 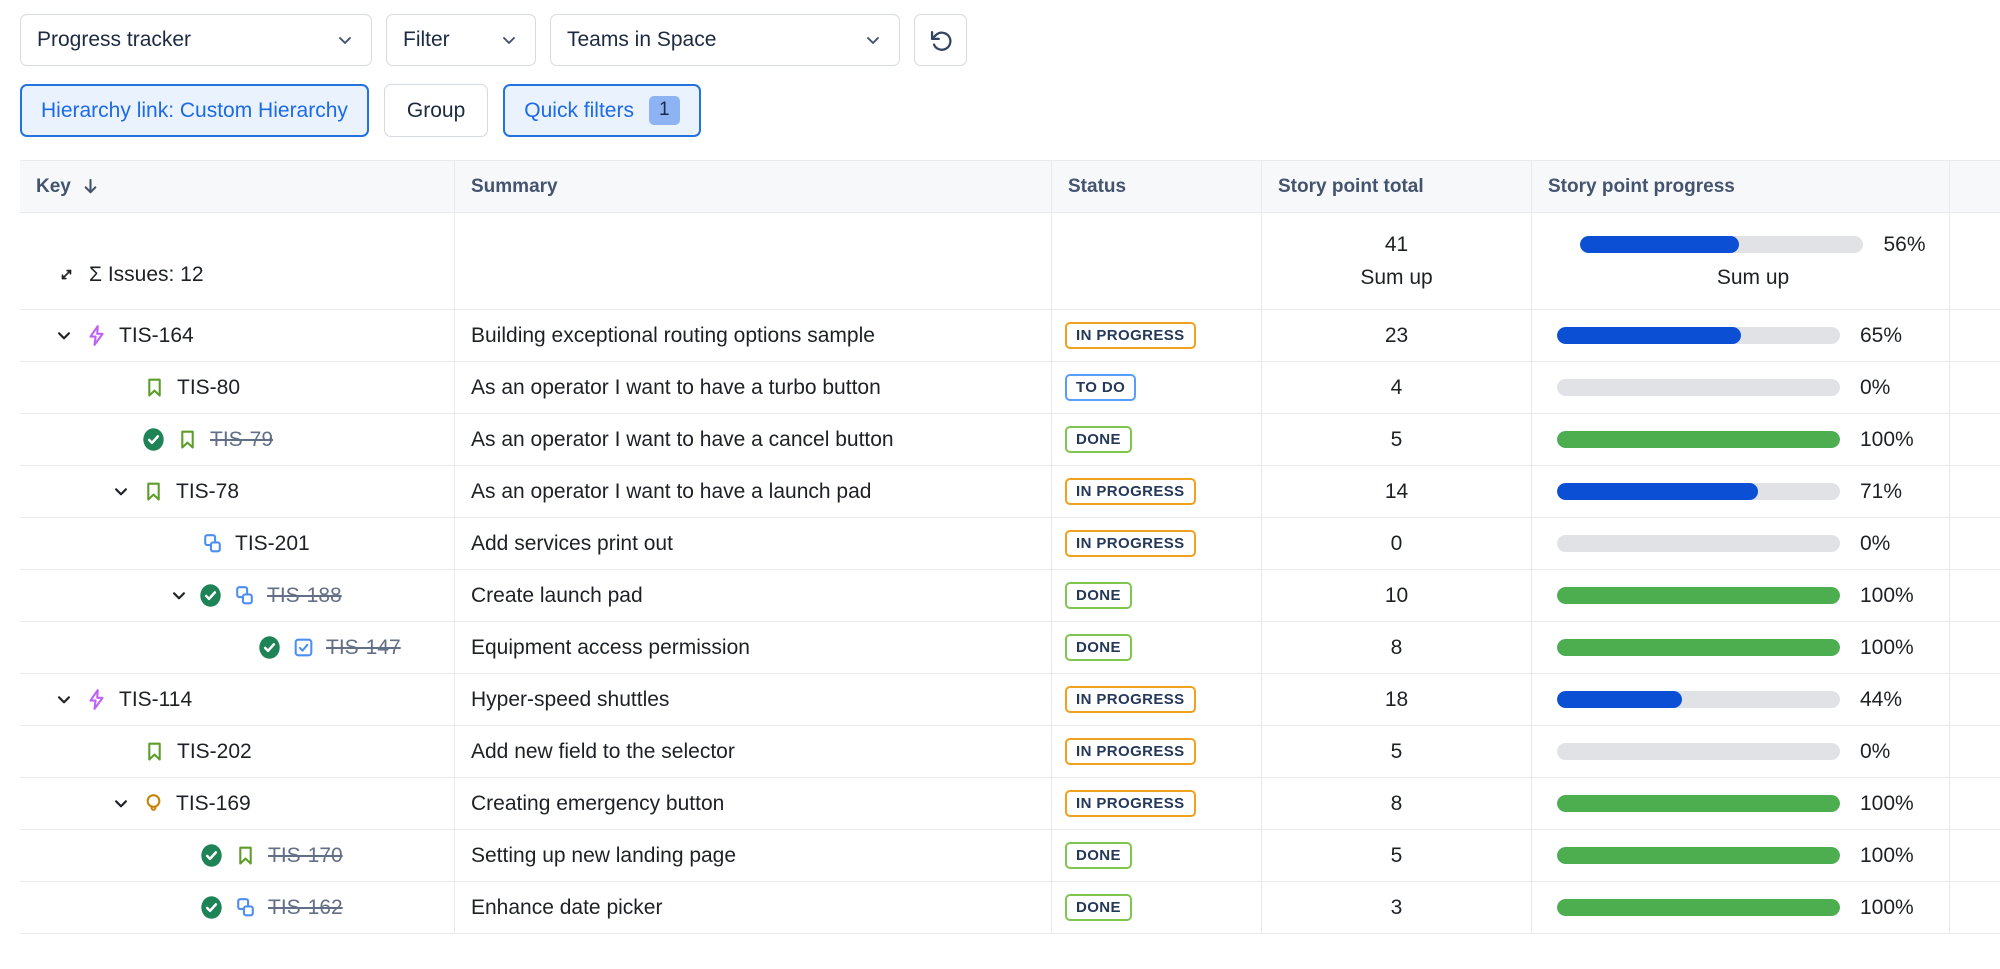 I want to click on issue-key: TIS-188, so click(x=304, y=595).